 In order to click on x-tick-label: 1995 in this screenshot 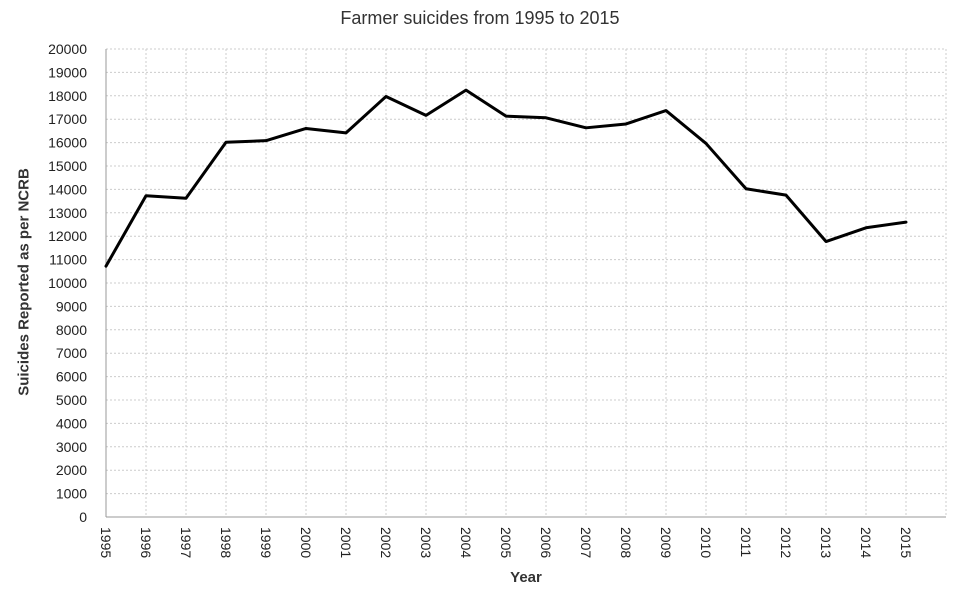, I will do `click(106, 542)`.